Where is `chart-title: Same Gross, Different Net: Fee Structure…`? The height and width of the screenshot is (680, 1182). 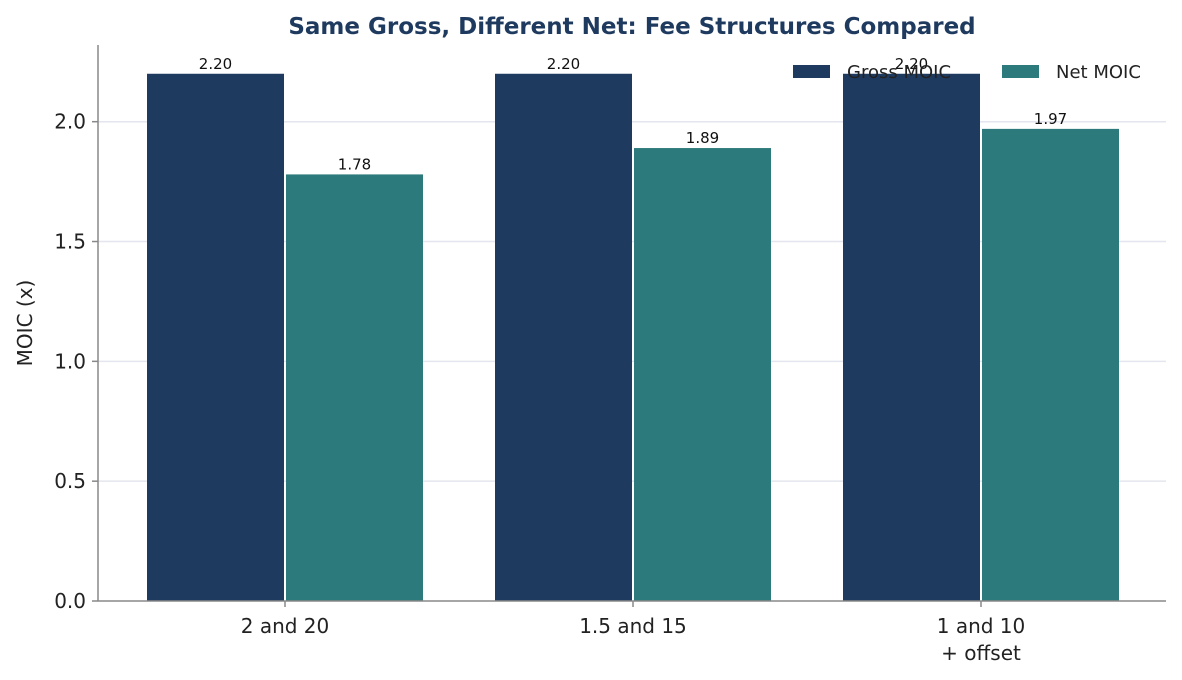 chart-title: Same Gross, Different Net: Fee Structure… is located at coordinates (631, 27).